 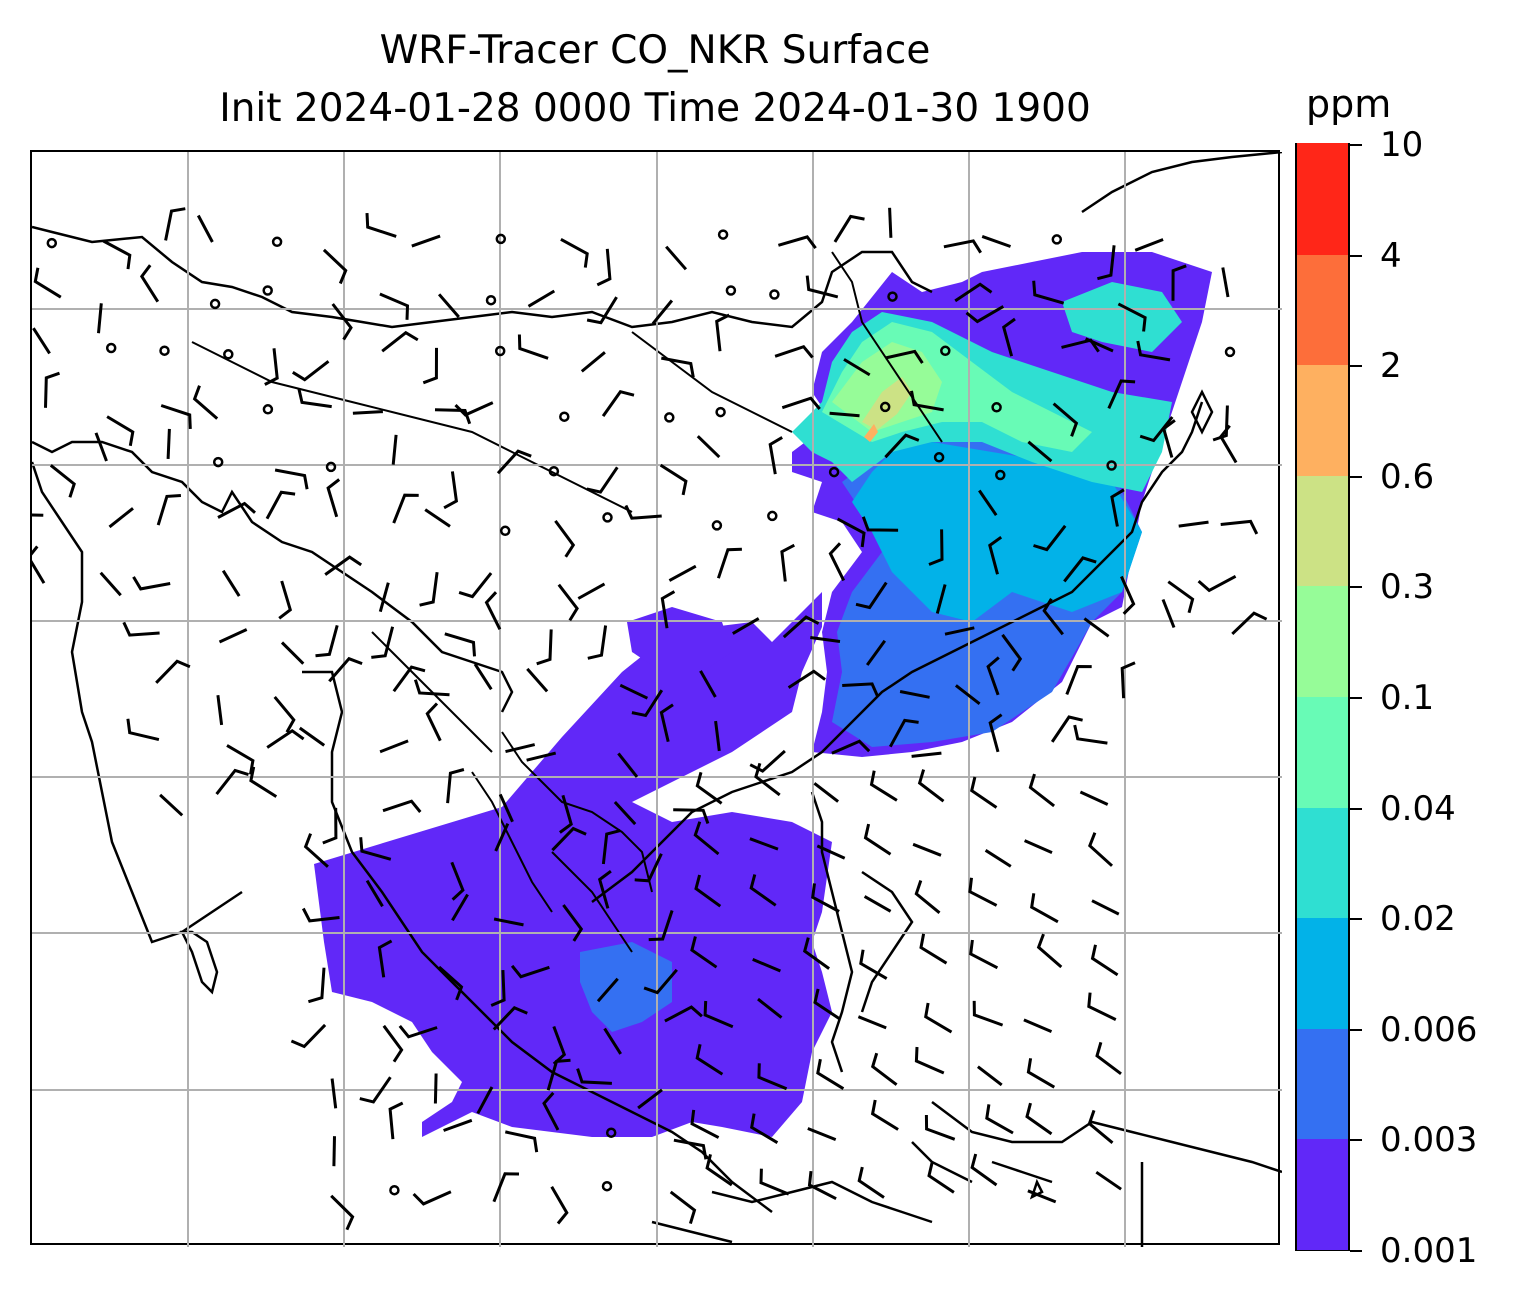 I want to click on colorbar-tick-label: 10, so click(x=1402, y=145).